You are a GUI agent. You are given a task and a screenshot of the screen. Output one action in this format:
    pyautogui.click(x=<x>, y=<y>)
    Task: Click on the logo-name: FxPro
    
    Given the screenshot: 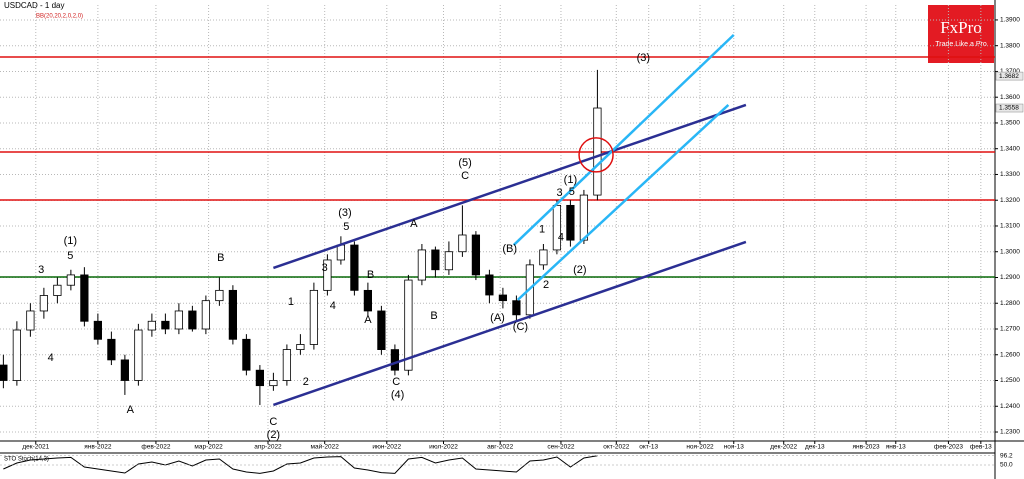 What is the action you would take?
    pyautogui.click(x=961, y=27)
    